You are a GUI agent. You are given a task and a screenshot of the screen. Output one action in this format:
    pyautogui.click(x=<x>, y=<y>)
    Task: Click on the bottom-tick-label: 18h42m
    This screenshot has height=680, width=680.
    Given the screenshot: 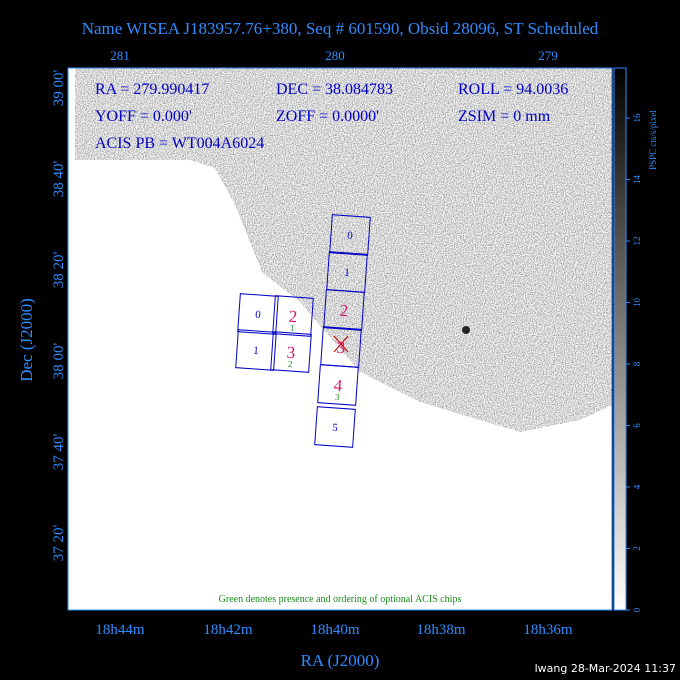 What is the action you would take?
    pyautogui.click(x=228, y=630)
    